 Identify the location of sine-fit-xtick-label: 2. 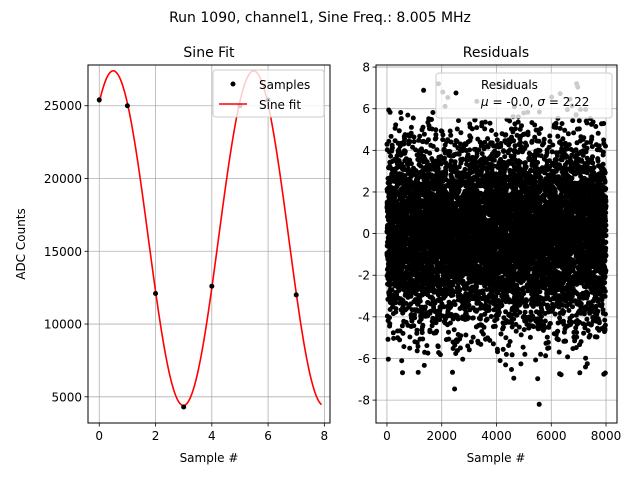
(156, 436).